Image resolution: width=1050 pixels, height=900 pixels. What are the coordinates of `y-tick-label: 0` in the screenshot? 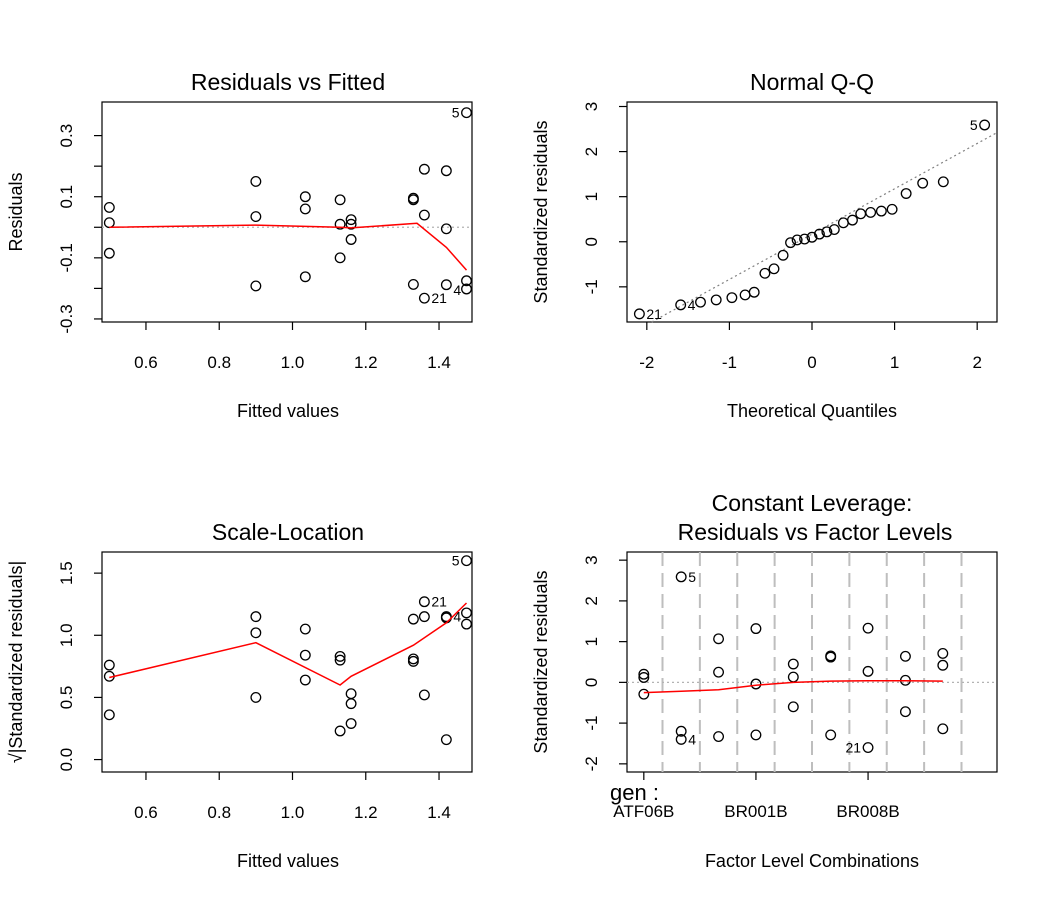 It's located at (591, 241).